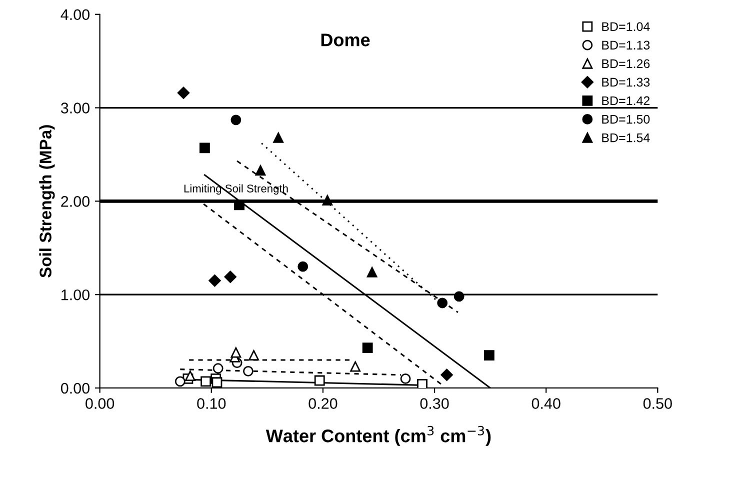  I want to click on legend-label: BD=1.42, so click(626, 101).